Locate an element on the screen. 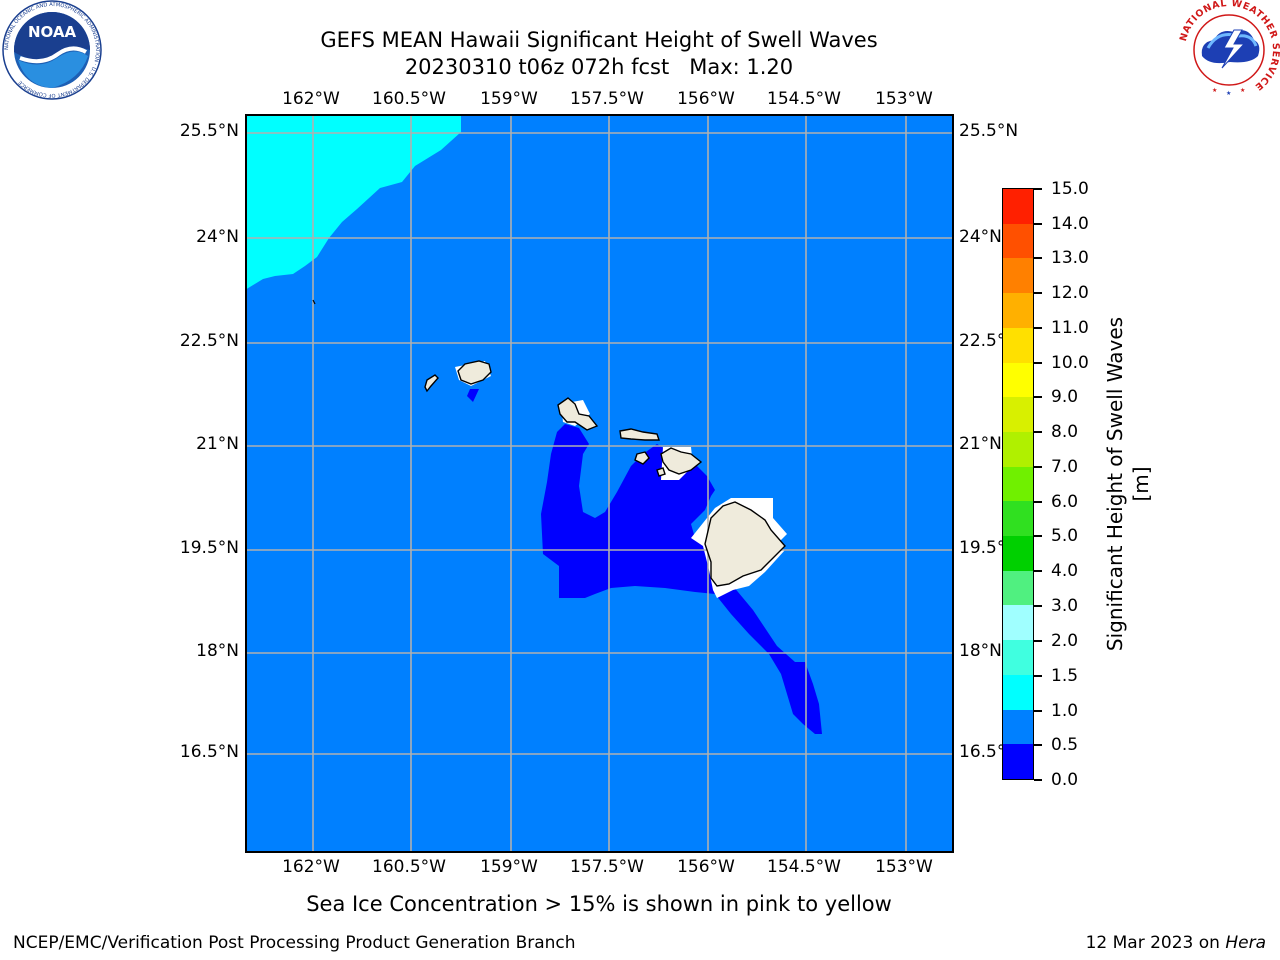 Image resolution: width=1280 pixels, height=960 pixels. island-hawaii is located at coordinates (745, 544).